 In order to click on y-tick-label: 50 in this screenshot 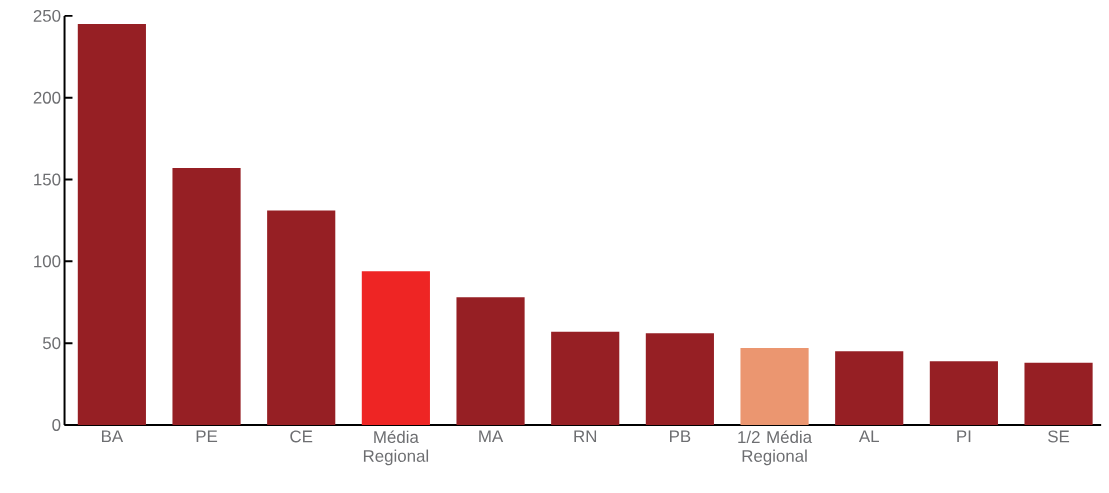, I will do `click(51, 342)`.